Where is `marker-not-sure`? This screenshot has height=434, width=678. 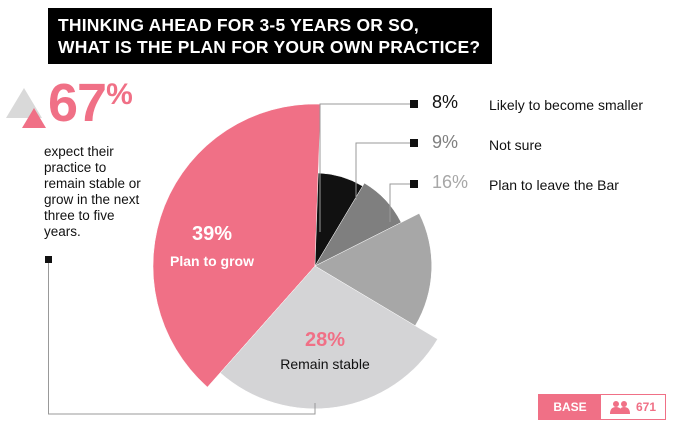
marker-not-sure is located at coordinates (414, 143).